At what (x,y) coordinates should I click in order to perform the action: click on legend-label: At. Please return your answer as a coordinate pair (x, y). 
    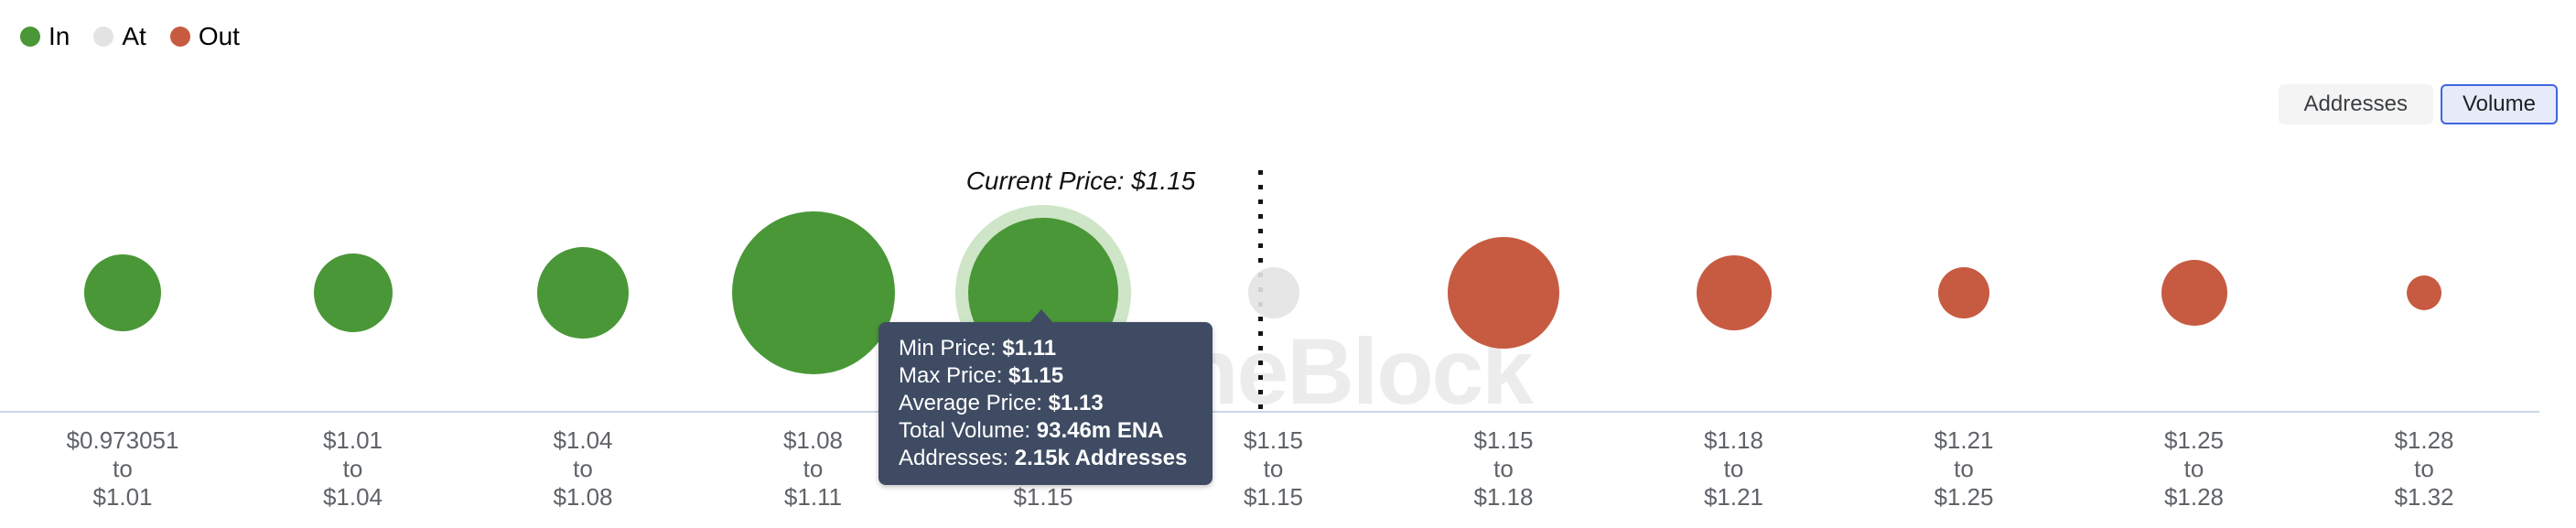
    Looking at the image, I should click on (134, 36).